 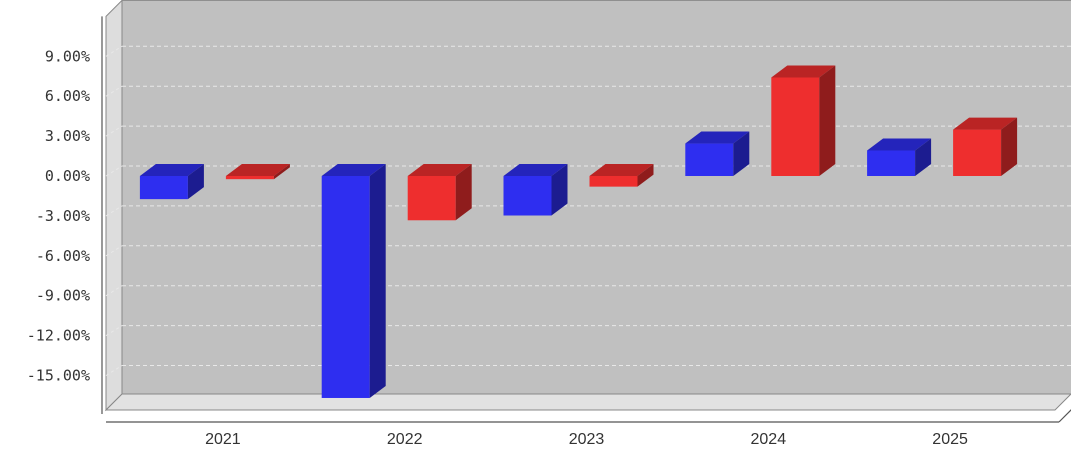 What do you see at coordinates (587, 439) in the screenshot?
I see `x-tick-label: 2023` at bounding box center [587, 439].